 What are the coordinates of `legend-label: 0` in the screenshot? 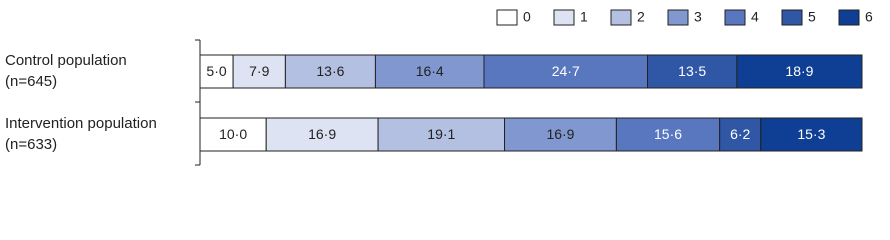 It's located at (527, 17).